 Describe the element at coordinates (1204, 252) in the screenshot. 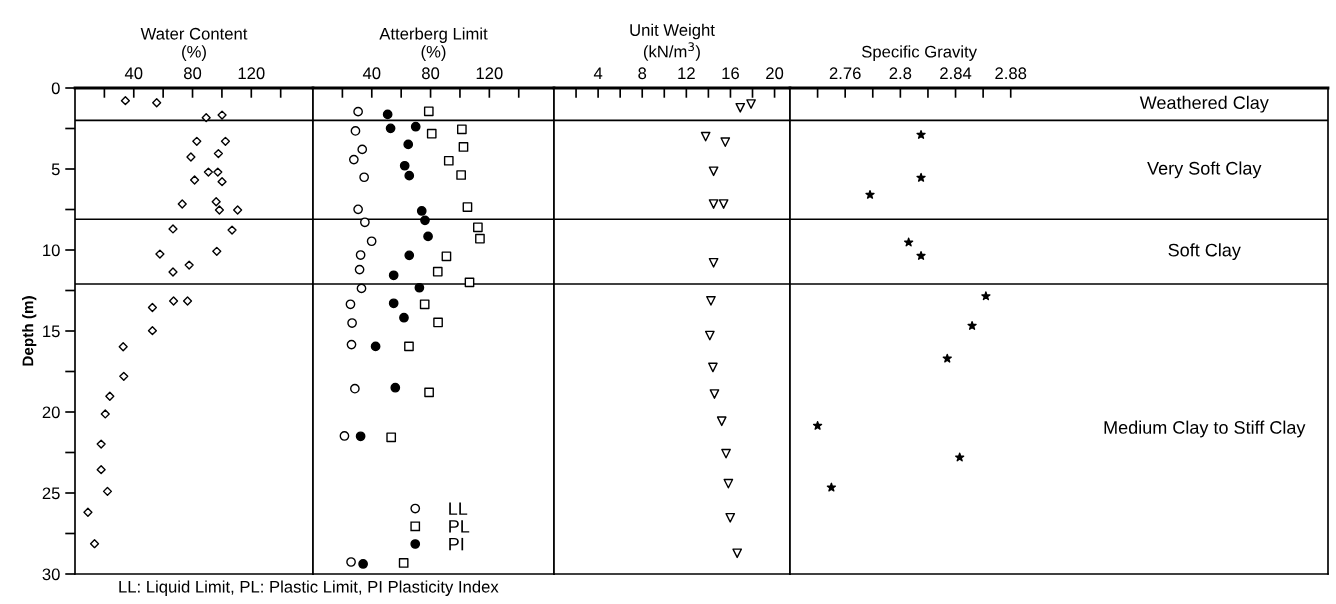

I see `annotation: Soft Clay` at that location.